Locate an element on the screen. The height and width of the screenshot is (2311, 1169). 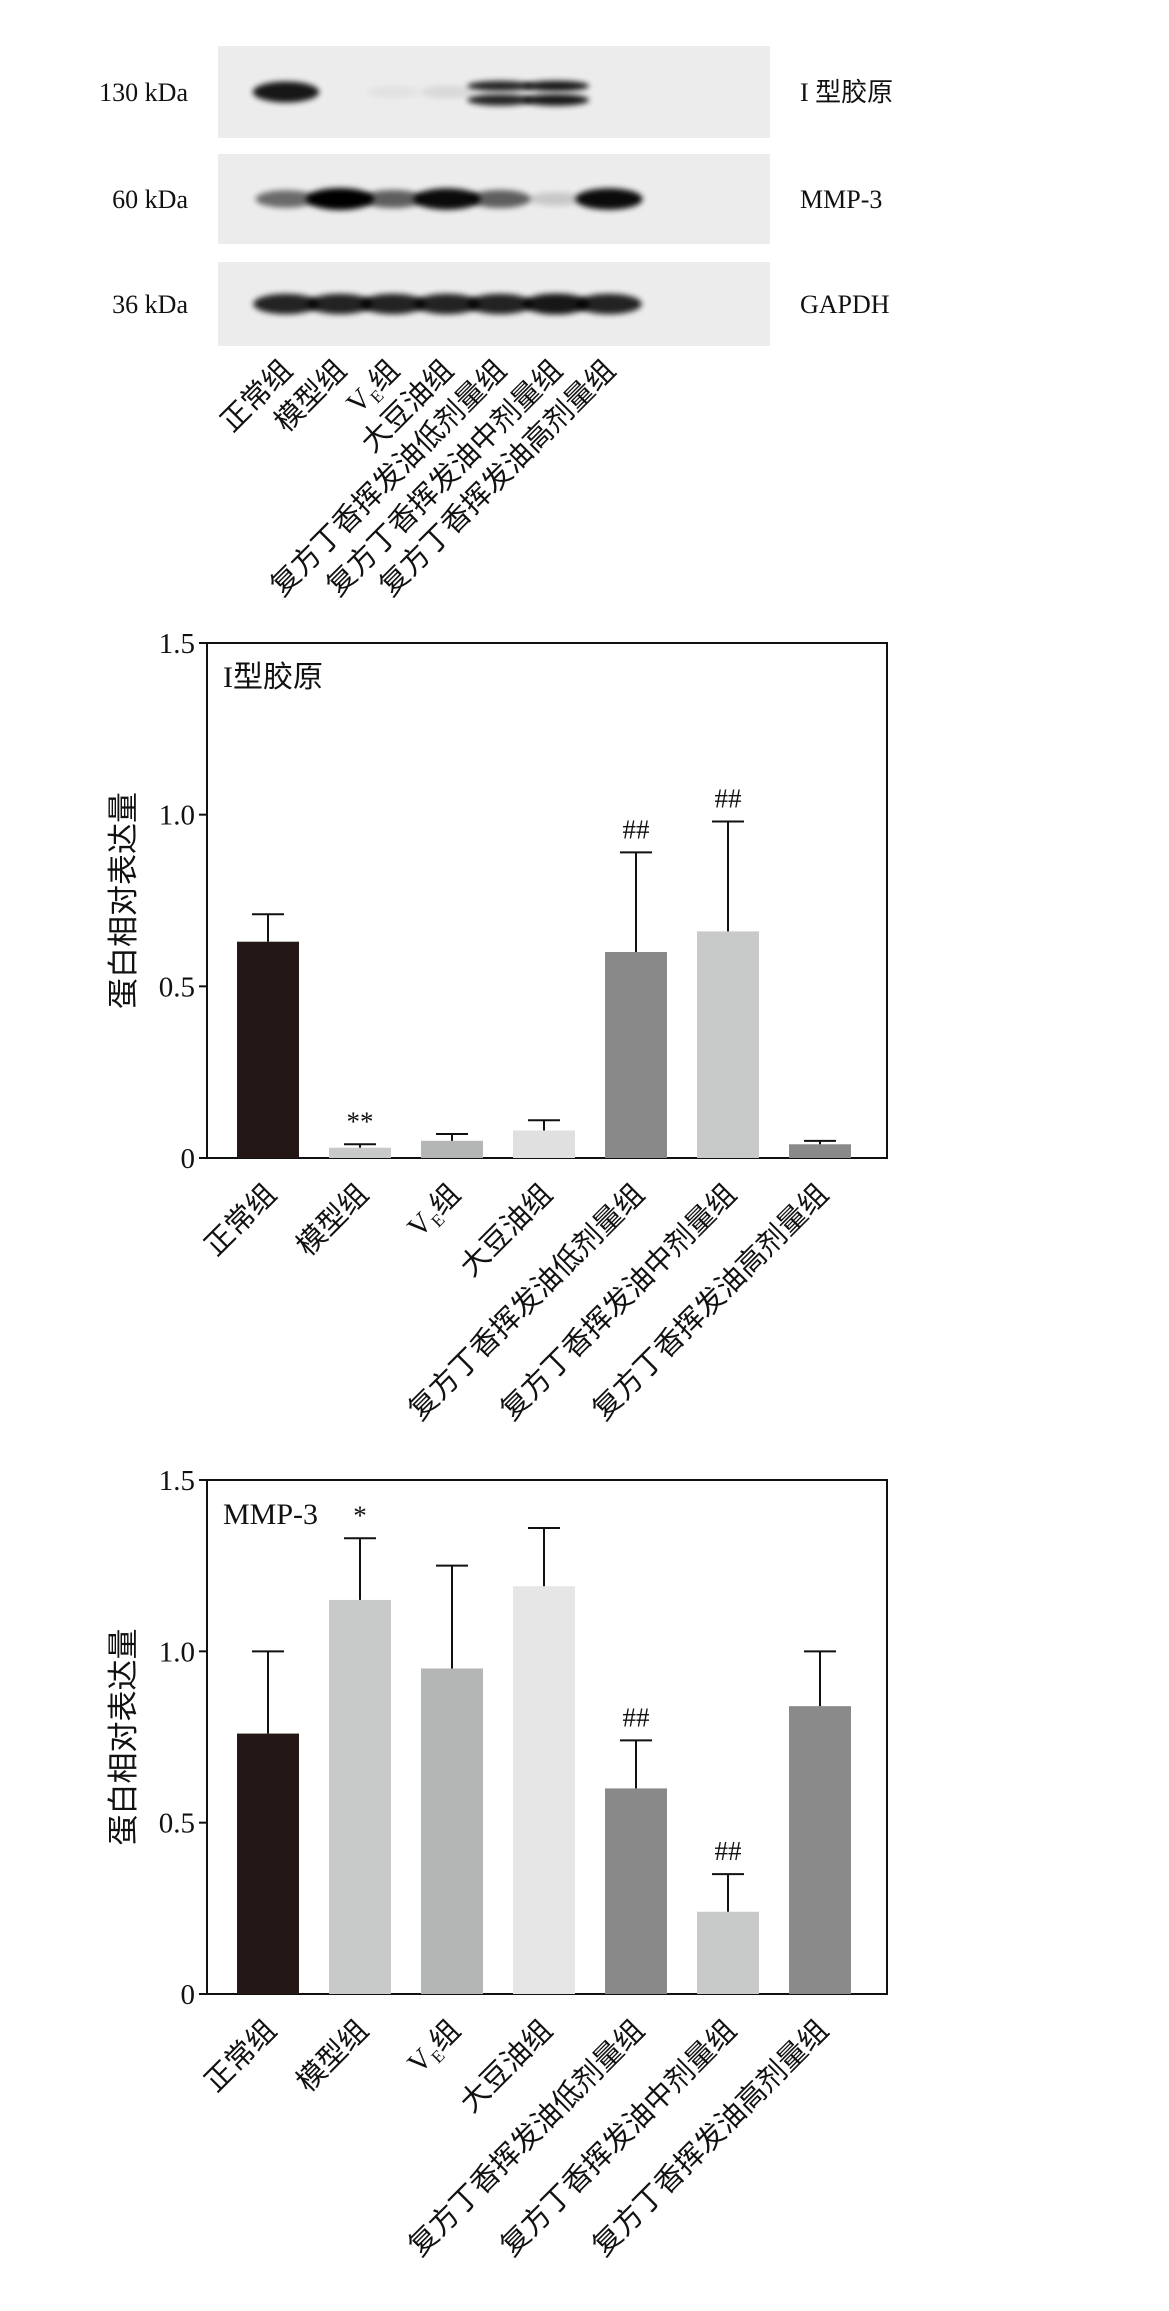
blot-protein-label: I 型胶原 is located at coordinates (846, 92).